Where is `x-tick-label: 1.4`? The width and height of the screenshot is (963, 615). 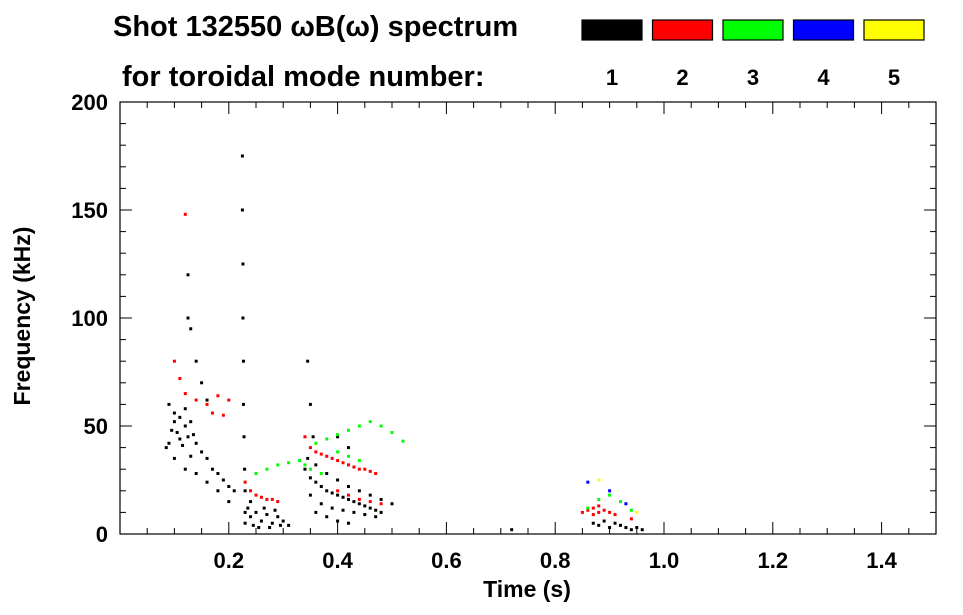 x-tick-label: 1.4 is located at coordinates (881, 560).